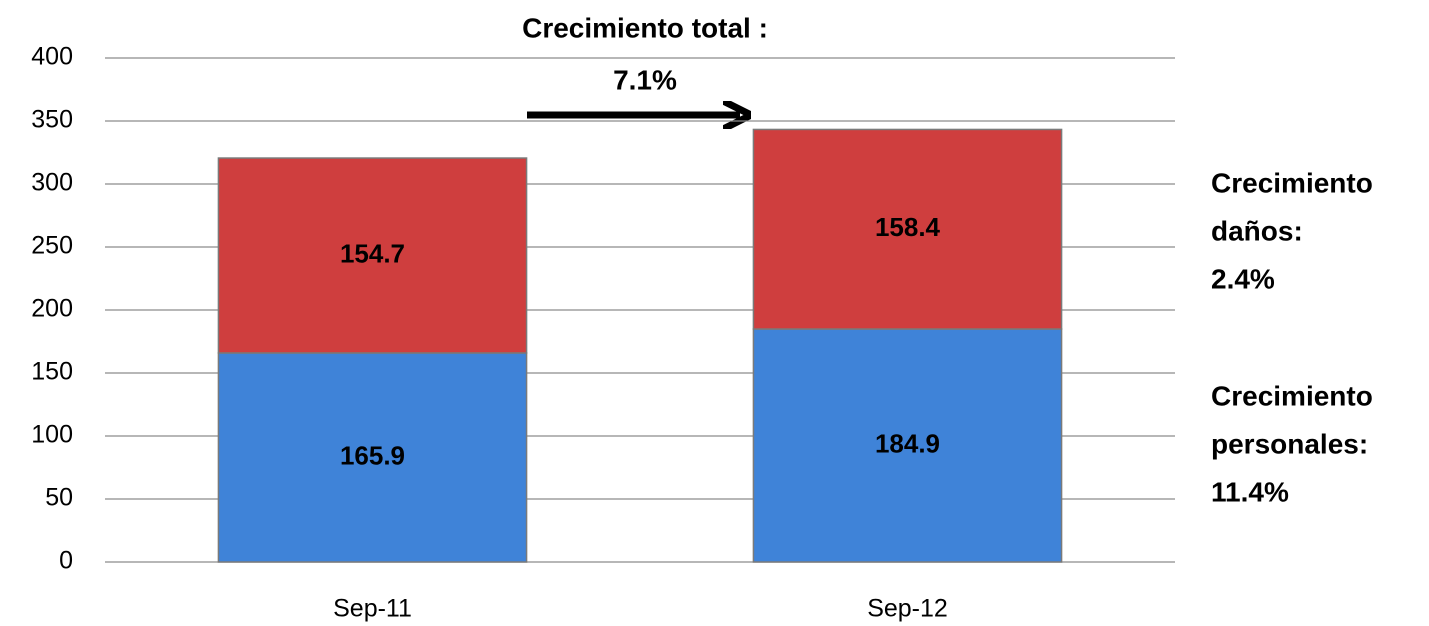 This screenshot has width=1429, height=626. What do you see at coordinates (1257, 230) in the screenshot?
I see `annotation: daños:` at bounding box center [1257, 230].